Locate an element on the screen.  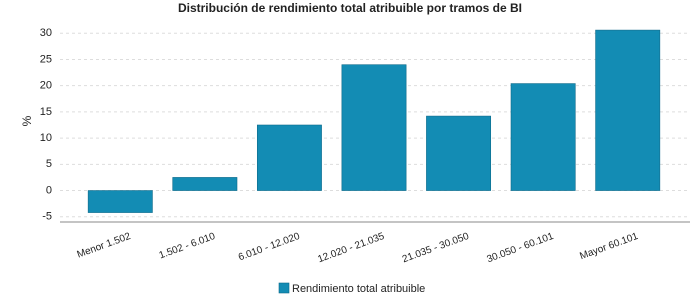
y-tick-label: 5 is located at coordinates (49, 164).